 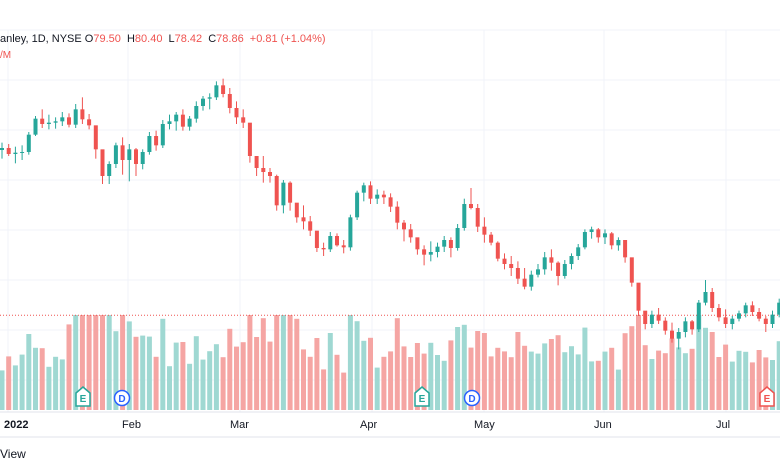 I want to click on time-axis-tick-label: Feb, so click(x=131, y=425).